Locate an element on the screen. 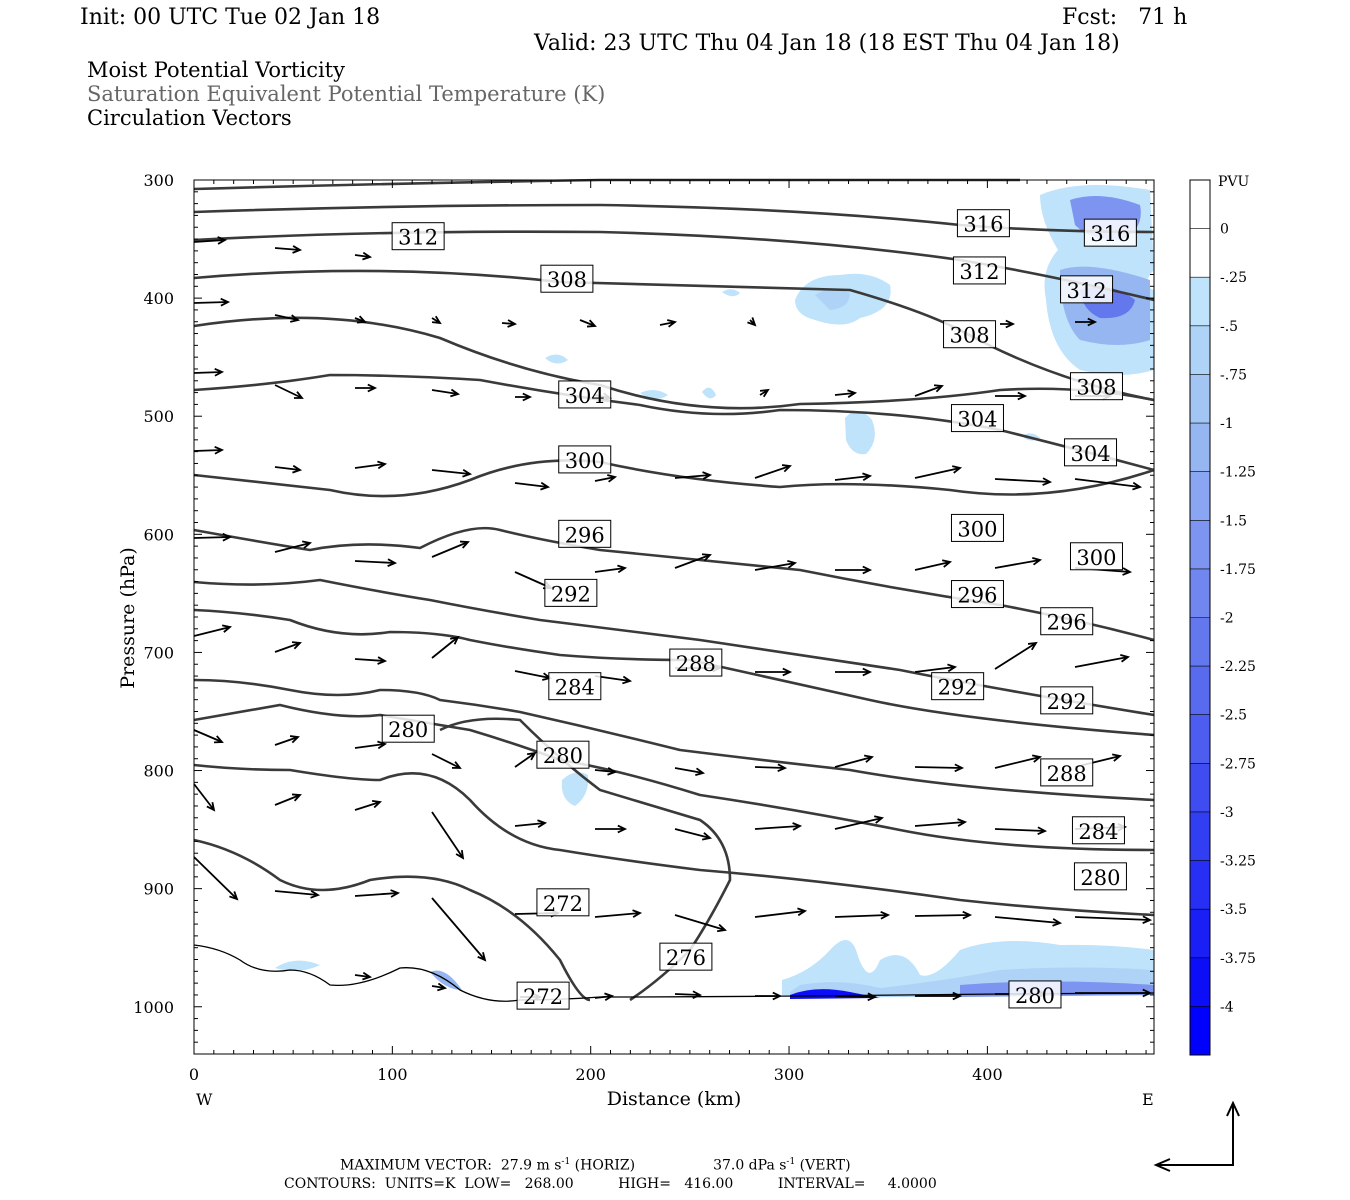 The height and width of the screenshot is (1200, 1350). contour-label-text: 280 is located at coordinates (1035, 996).